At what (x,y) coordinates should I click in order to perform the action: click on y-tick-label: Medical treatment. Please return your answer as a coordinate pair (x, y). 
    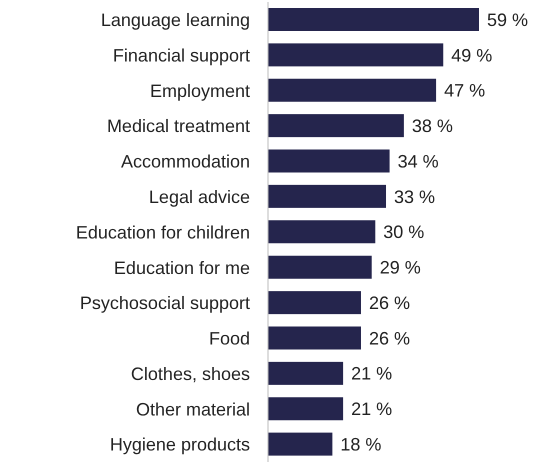
    Looking at the image, I should click on (178, 126).